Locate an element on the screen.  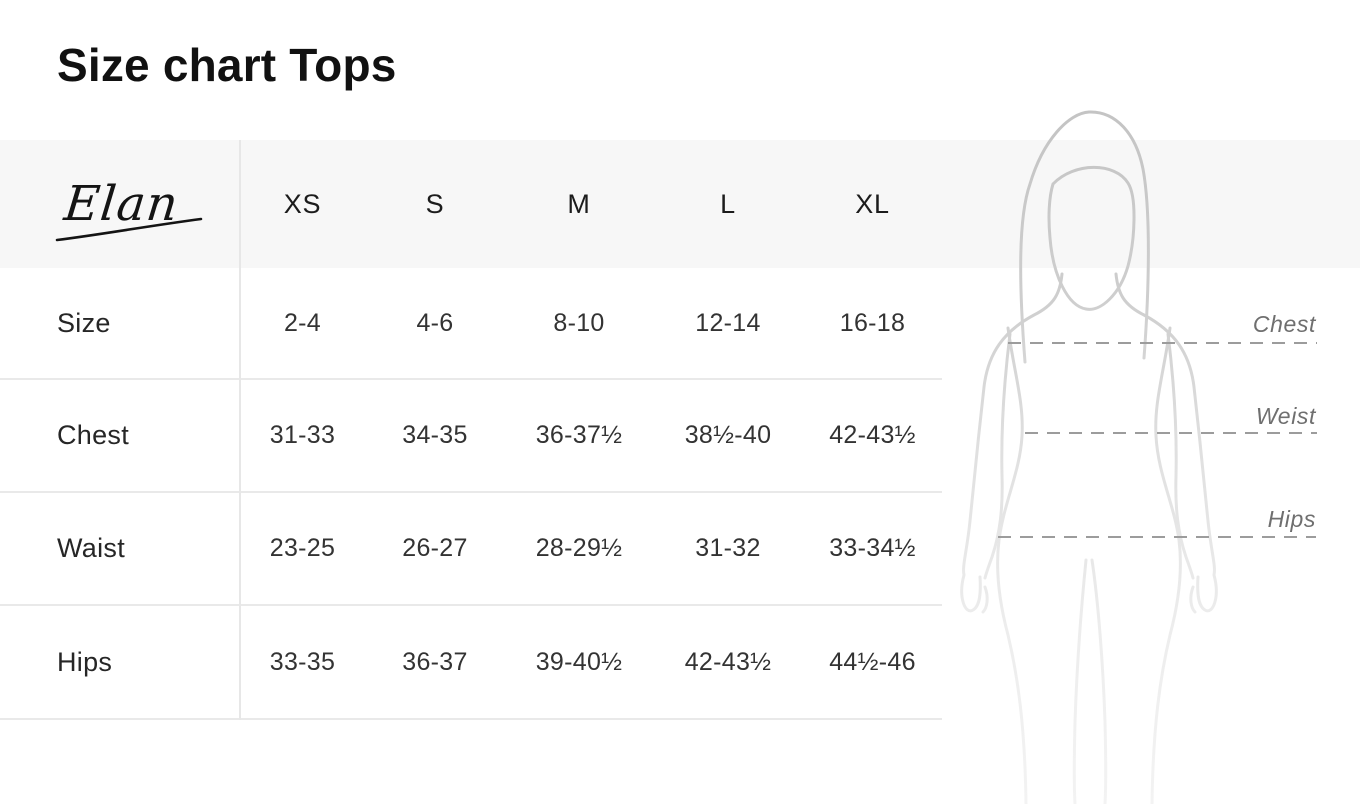
table-row-hips: Hips 33-35 36-37 39-40½ 42-43½ 44½-46 is located at coordinates (471, 663).